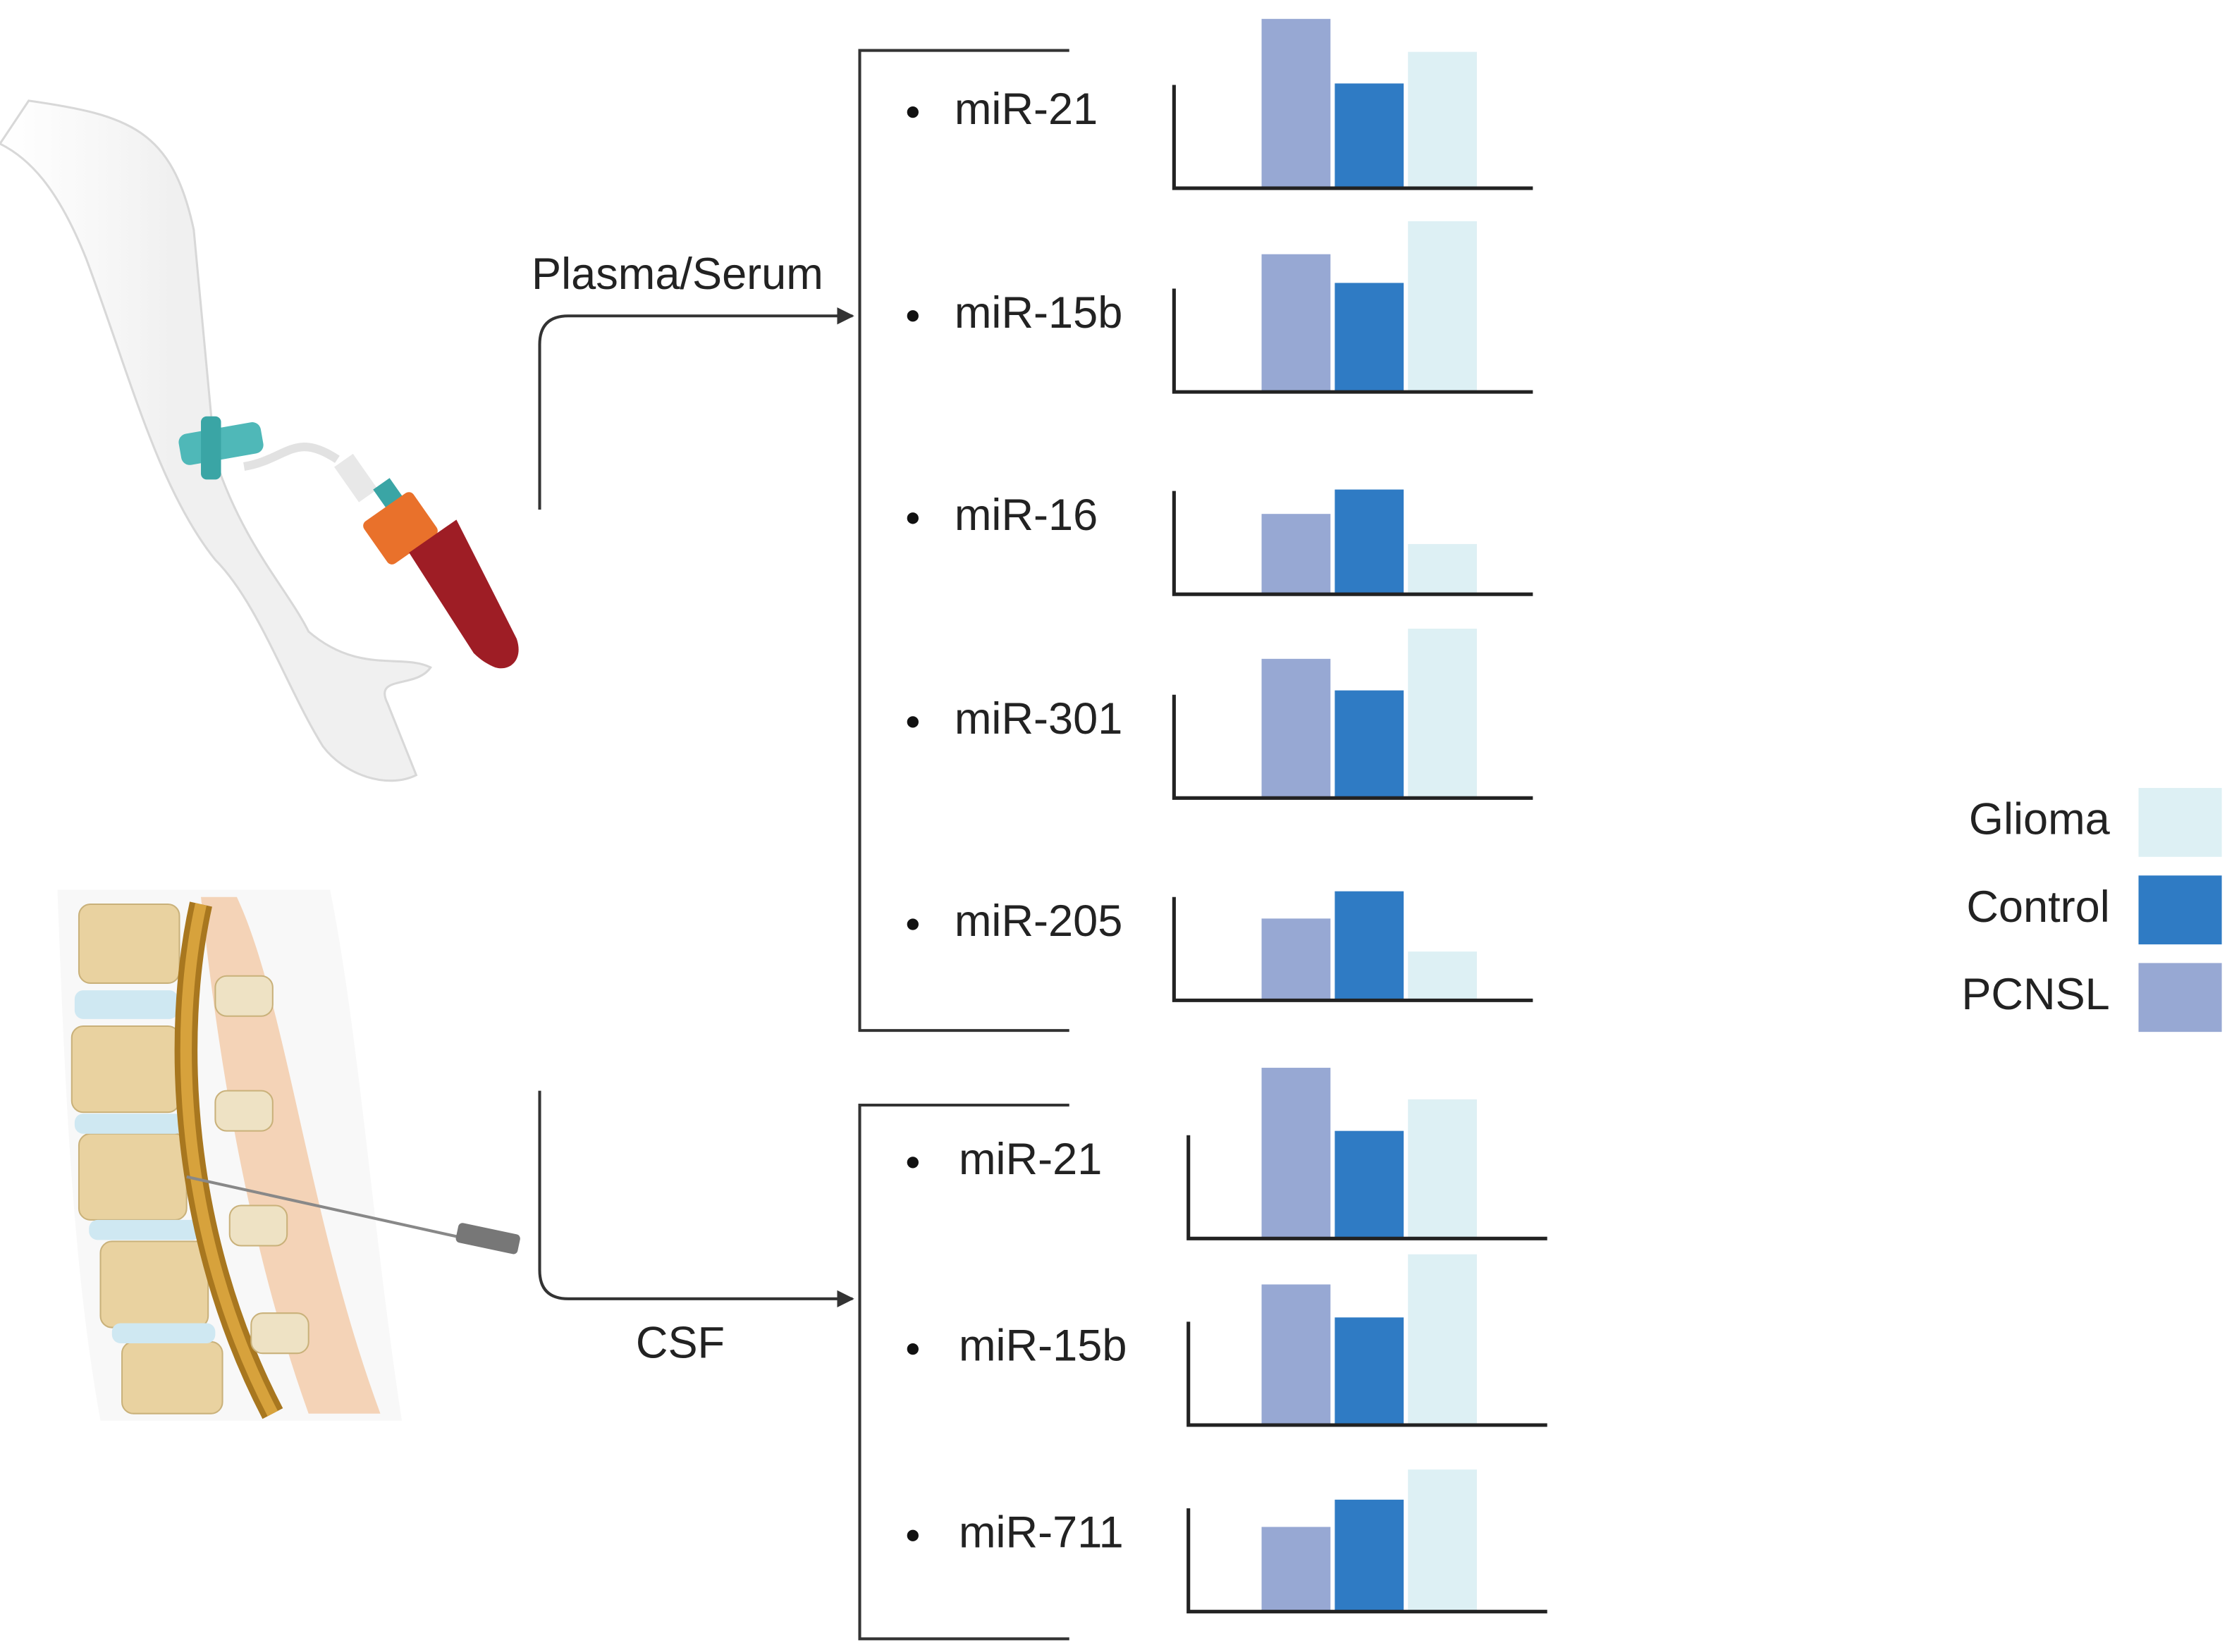  What do you see at coordinates (1026, 515) in the screenshot?
I see `mirna-label: miR-16` at bounding box center [1026, 515].